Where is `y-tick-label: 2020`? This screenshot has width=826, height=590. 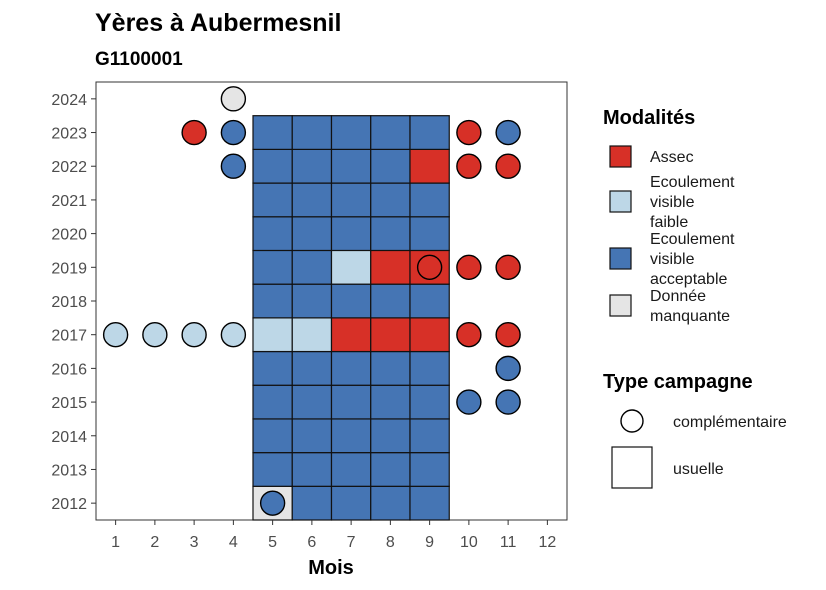
y-tick-label: 2020 is located at coordinates (69, 235).